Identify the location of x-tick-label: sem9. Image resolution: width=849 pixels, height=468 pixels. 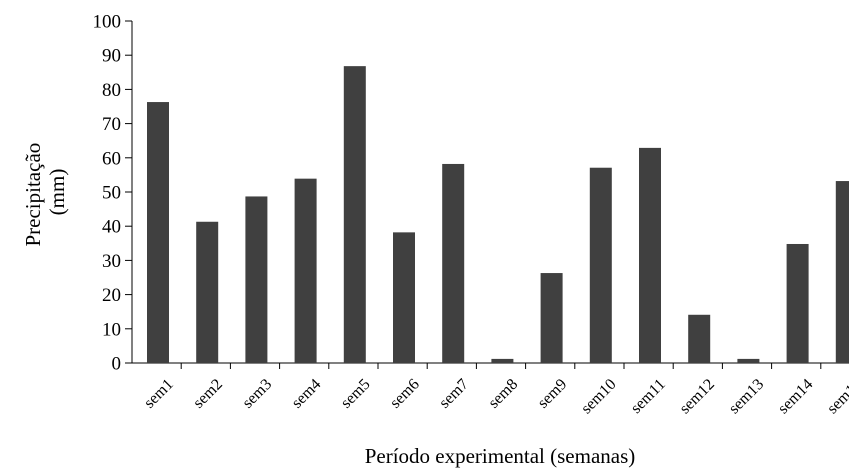
(553, 394).